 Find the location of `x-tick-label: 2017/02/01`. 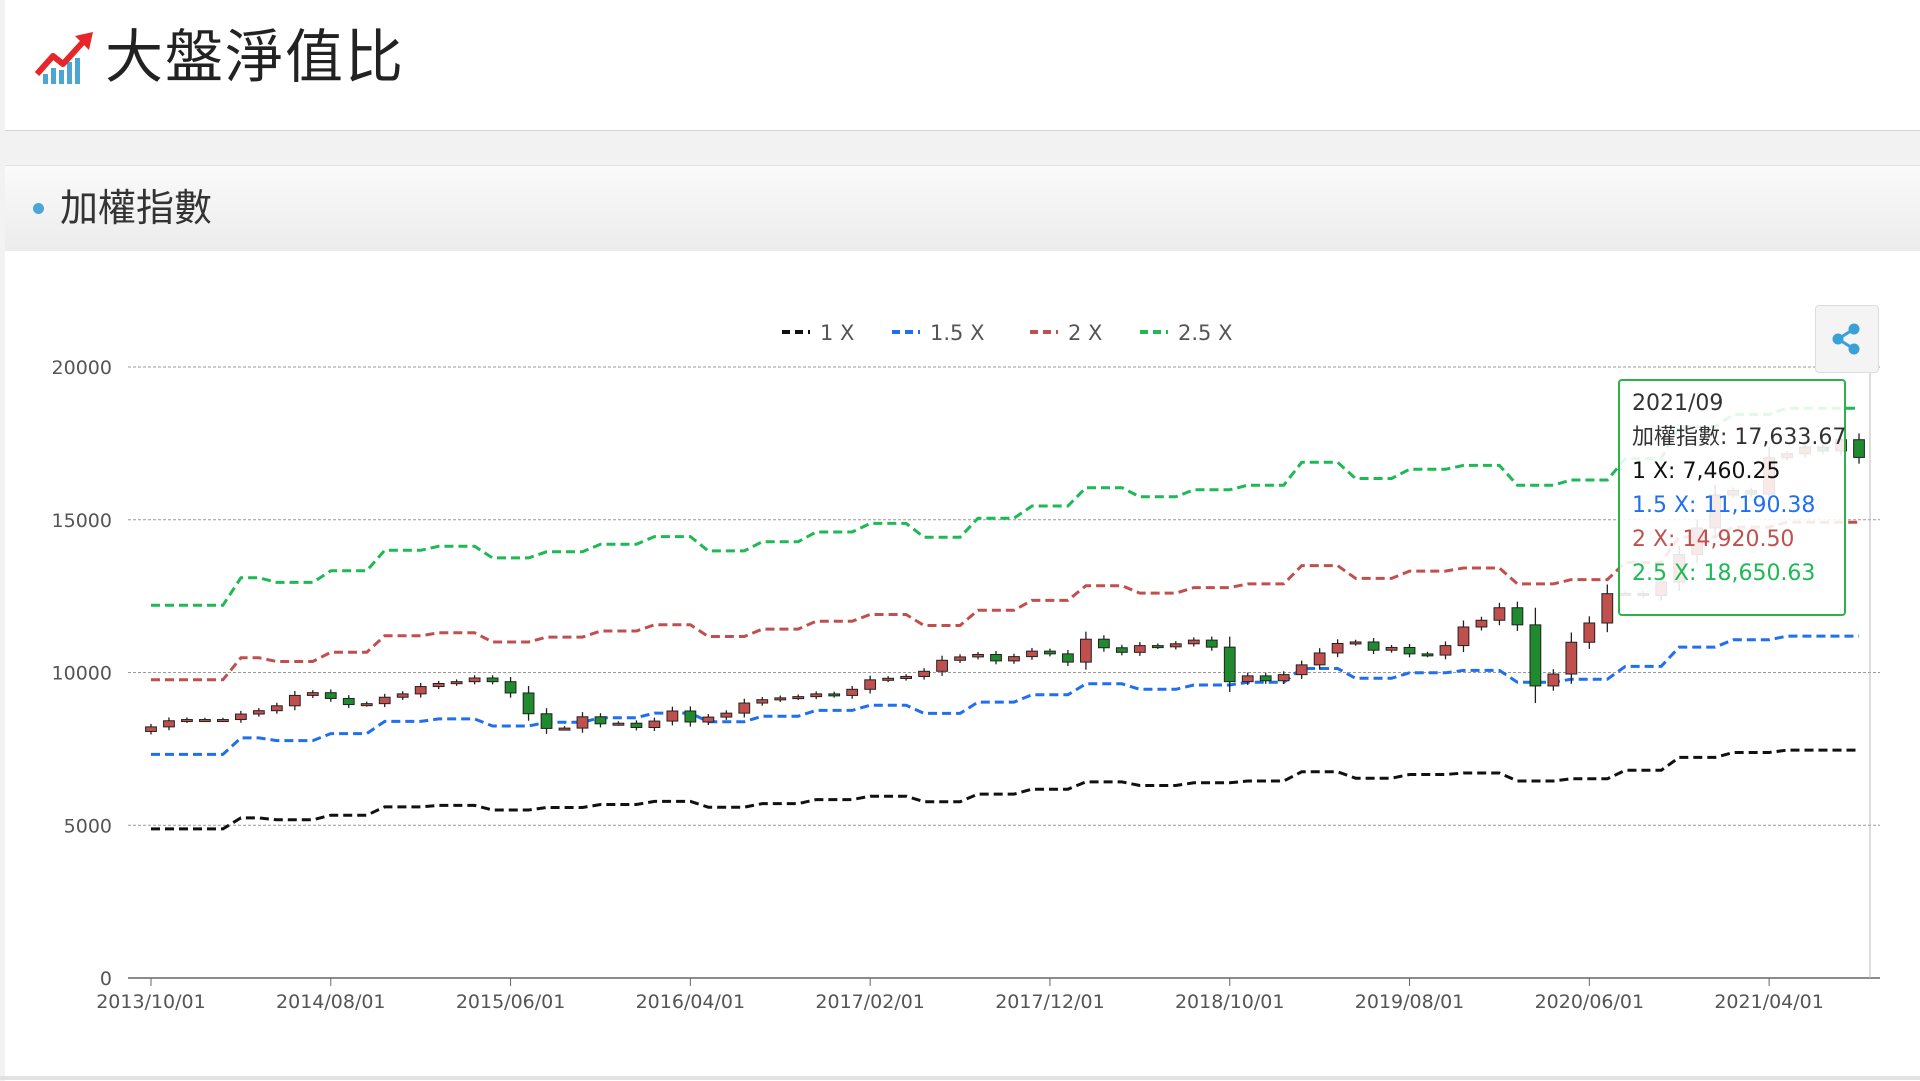

x-tick-label: 2017/02/01 is located at coordinates (870, 1002).